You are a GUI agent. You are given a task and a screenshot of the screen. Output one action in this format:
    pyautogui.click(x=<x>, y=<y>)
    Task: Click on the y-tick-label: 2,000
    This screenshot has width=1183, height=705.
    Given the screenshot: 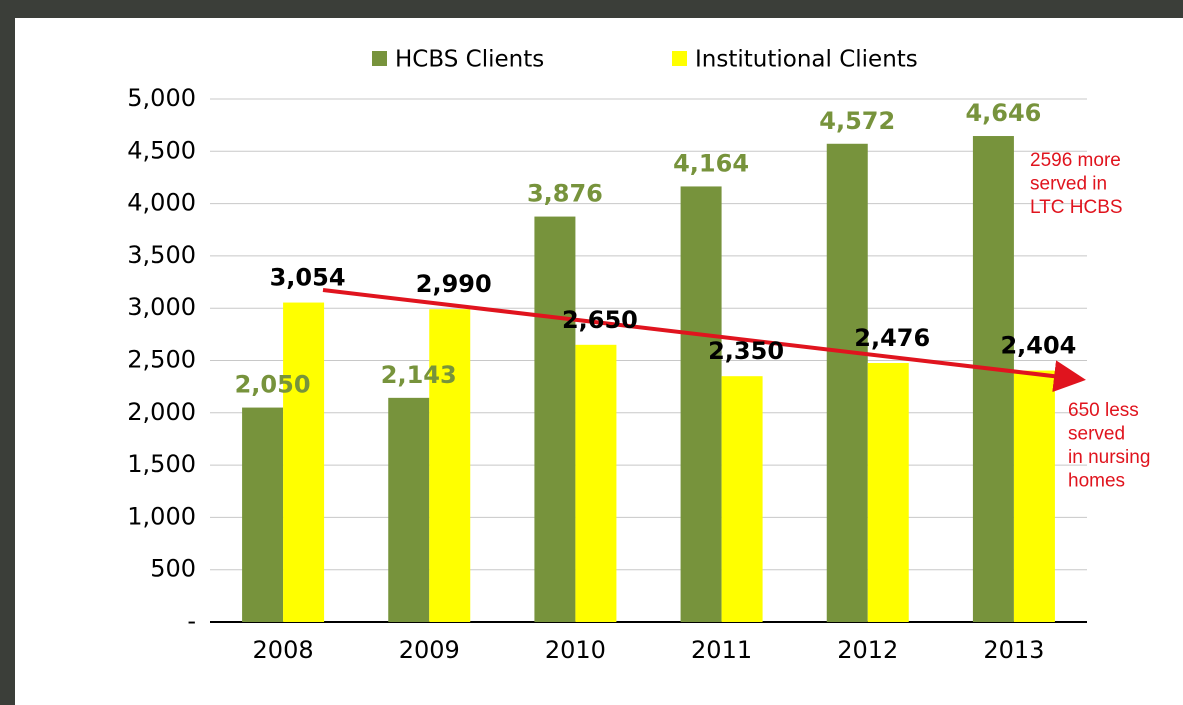 What is the action you would take?
    pyautogui.click(x=161, y=412)
    